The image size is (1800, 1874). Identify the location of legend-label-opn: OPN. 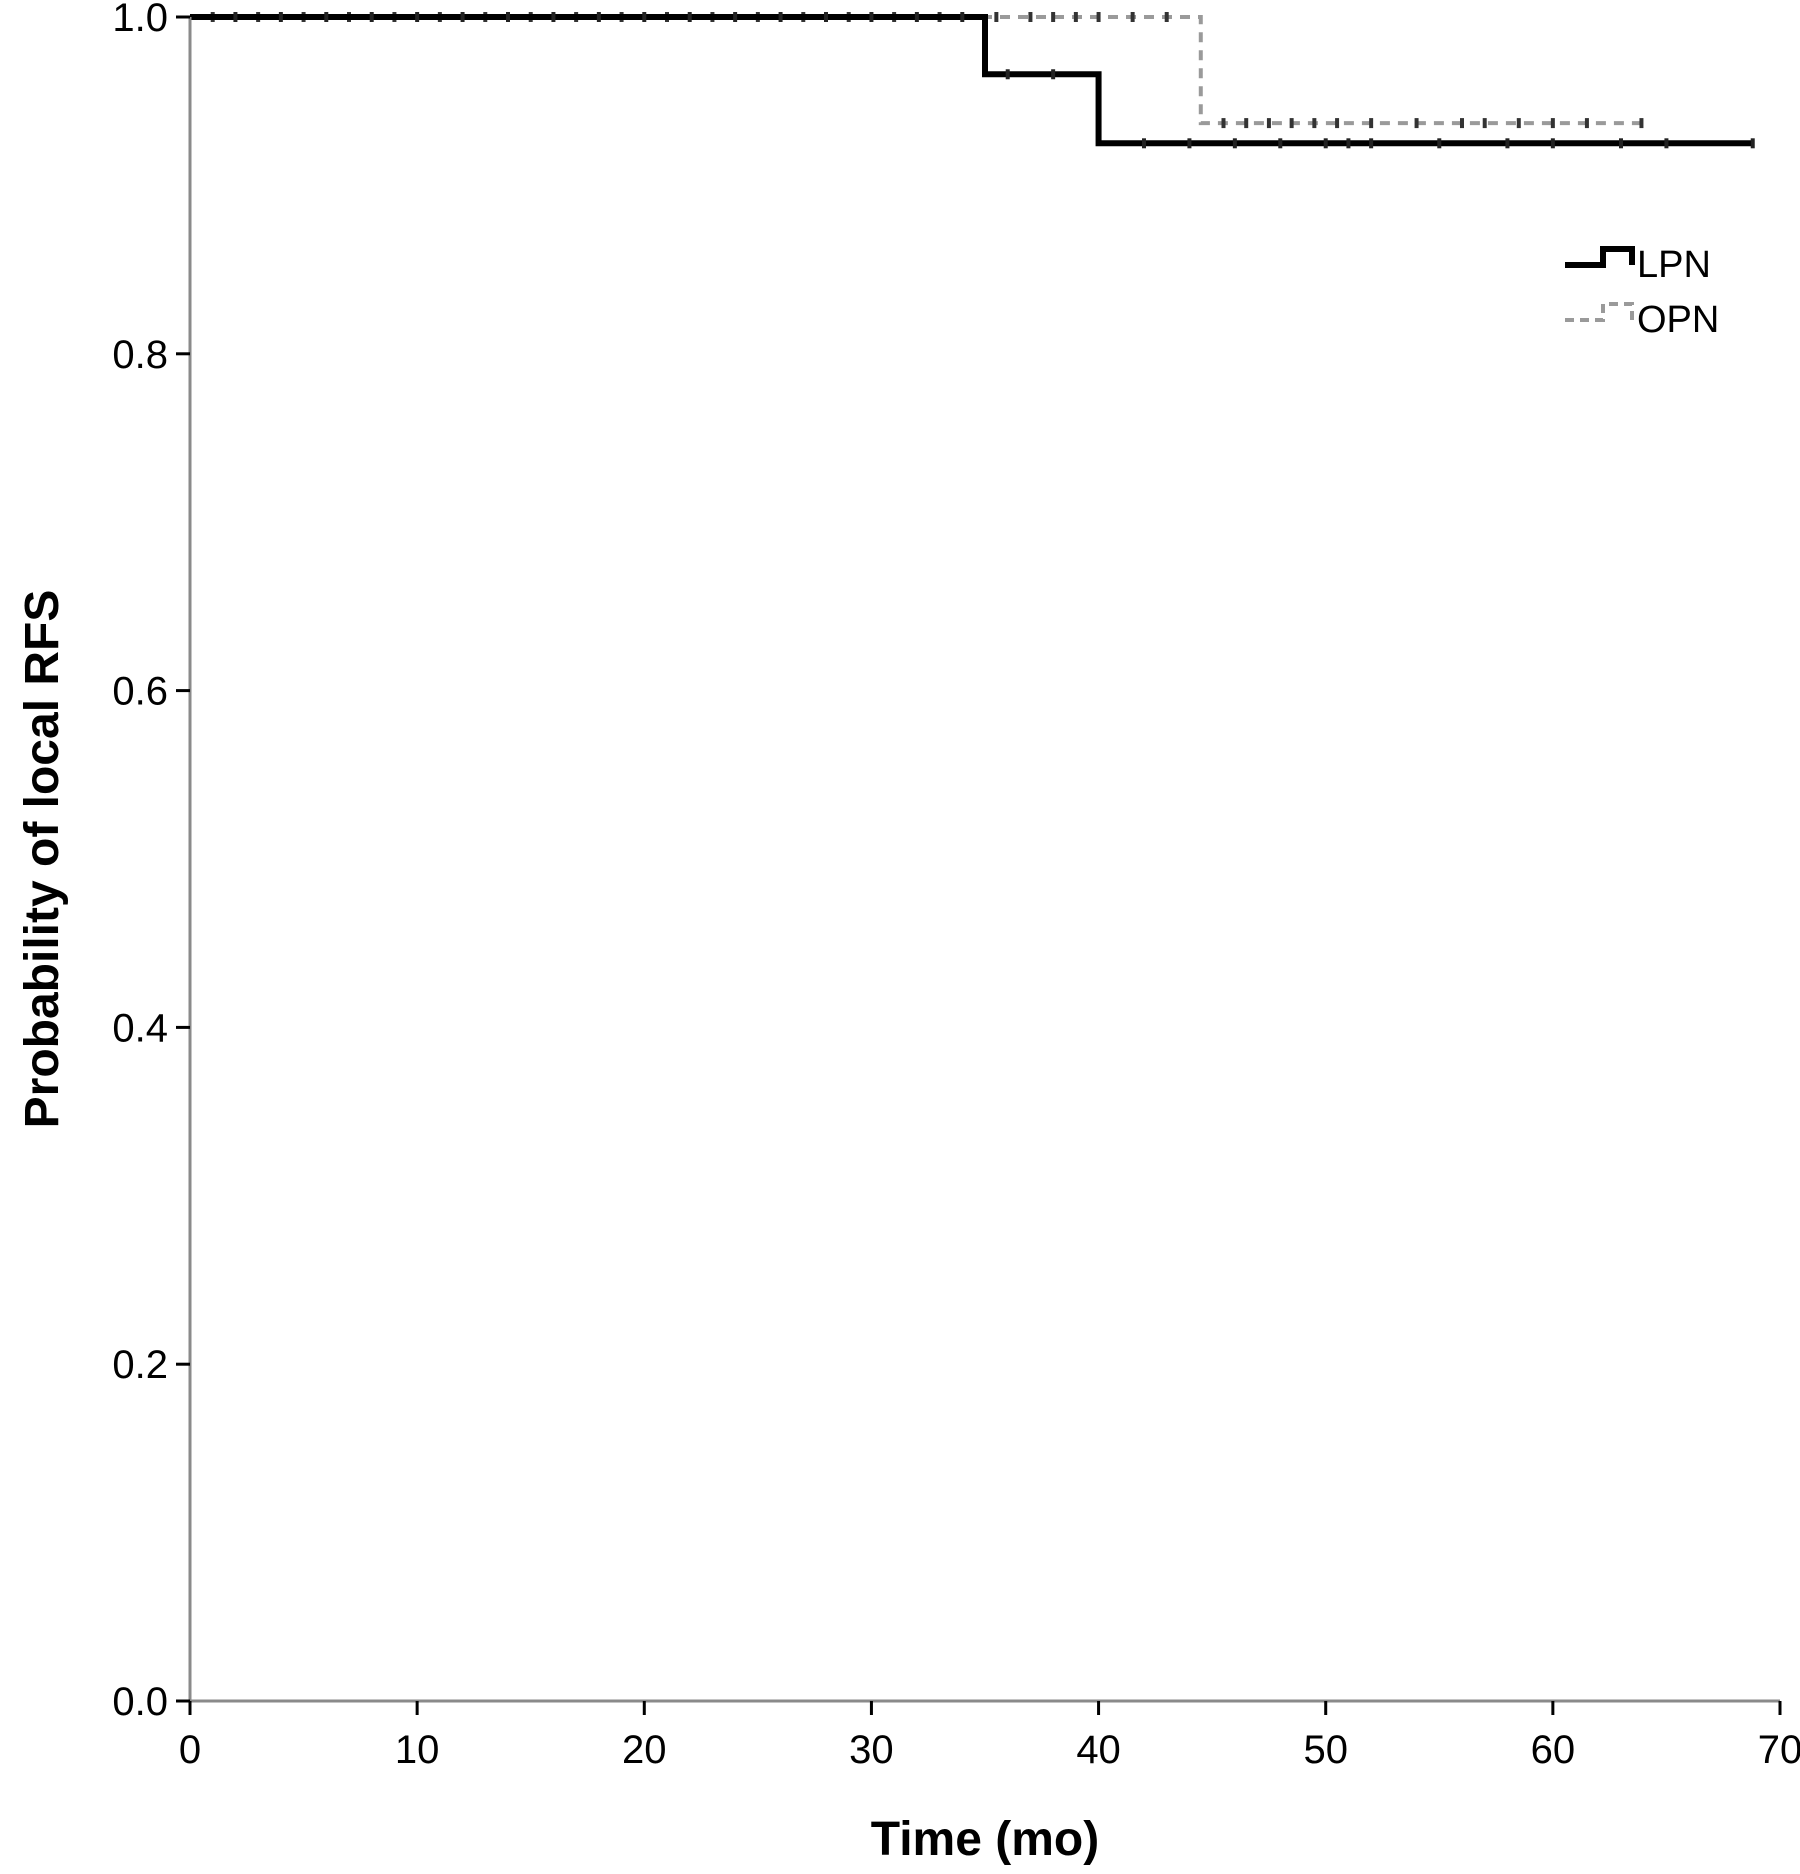
(1678, 320).